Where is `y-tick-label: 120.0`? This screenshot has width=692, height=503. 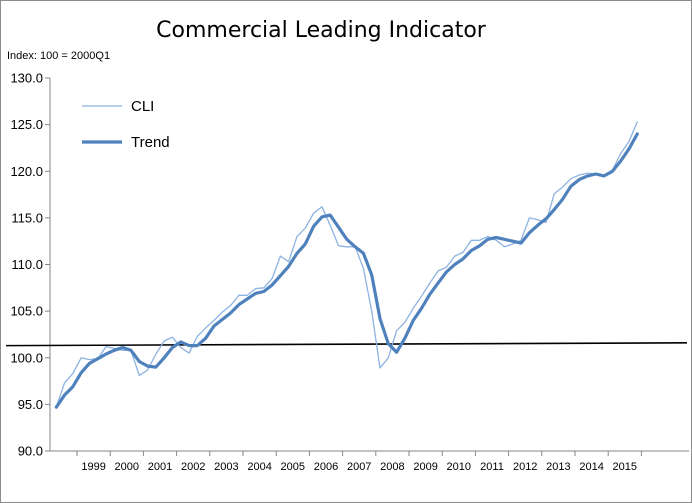 y-tick-label: 120.0 is located at coordinates (26, 171).